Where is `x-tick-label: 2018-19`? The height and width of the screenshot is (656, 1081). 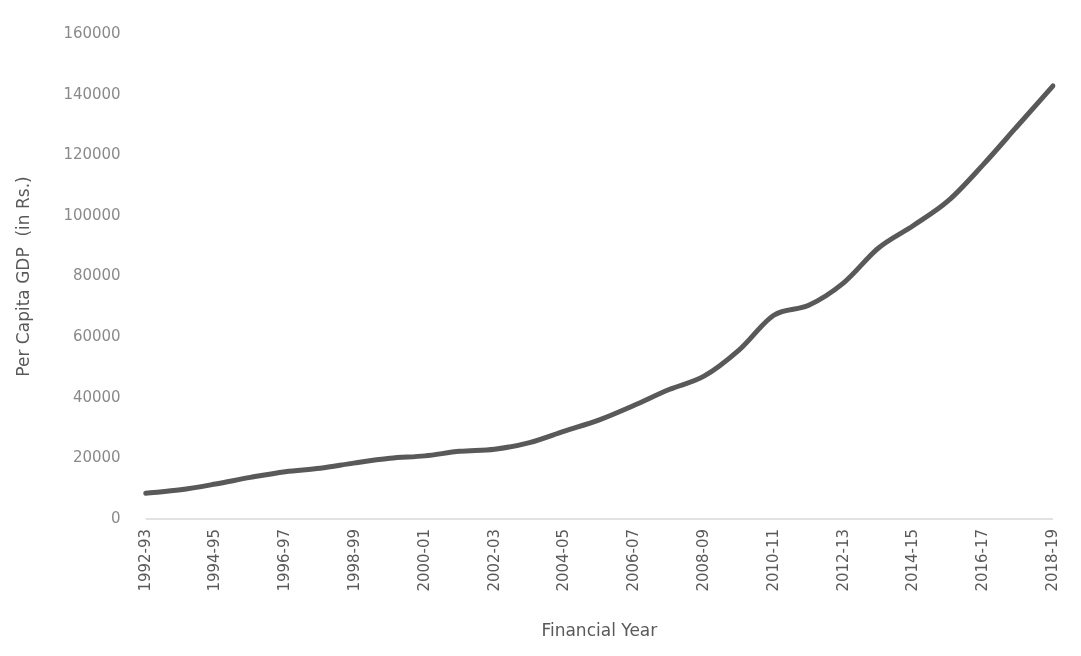 x-tick-label: 2018-19 is located at coordinates (1051, 560).